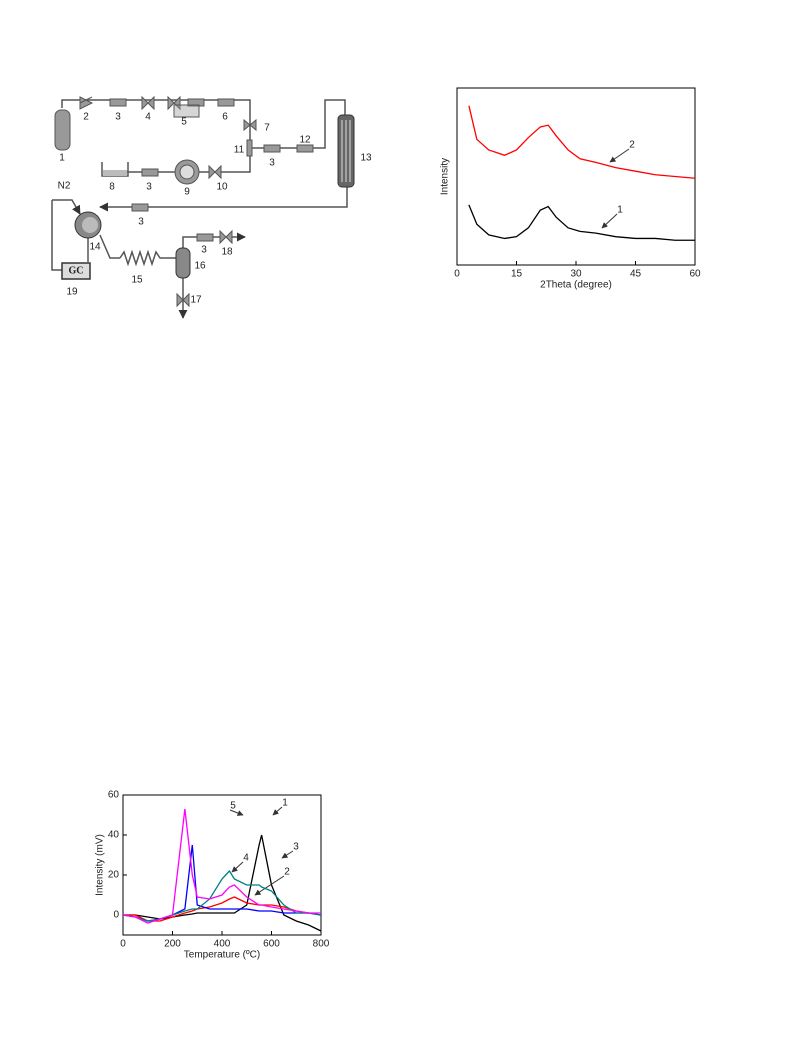 This screenshot has width=793, height=1059. What do you see at coordinates (196, 300) in the screenshot?
I see `diagram-label: 17` at bounding box center [196, 300].